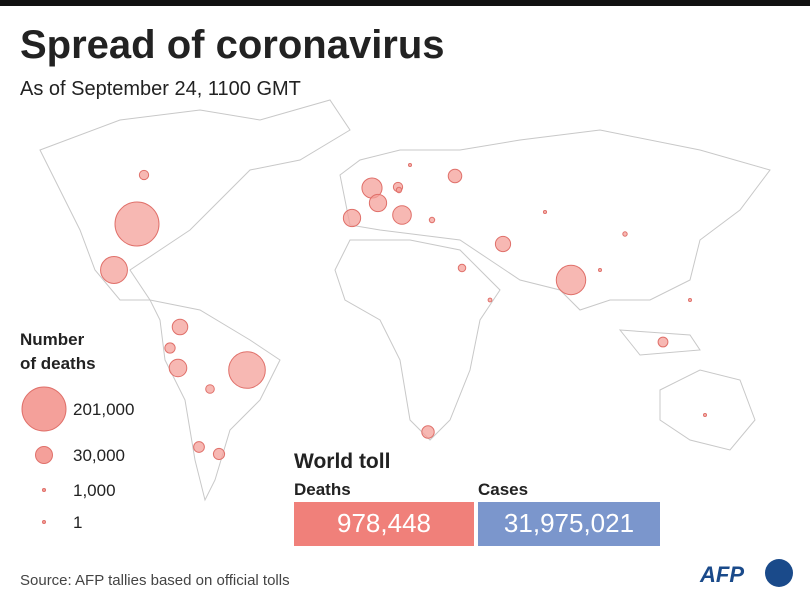  Describe the element at coordinates (232, 45) in the screenshot. I see `title: Spread of coronavirus` at that location.